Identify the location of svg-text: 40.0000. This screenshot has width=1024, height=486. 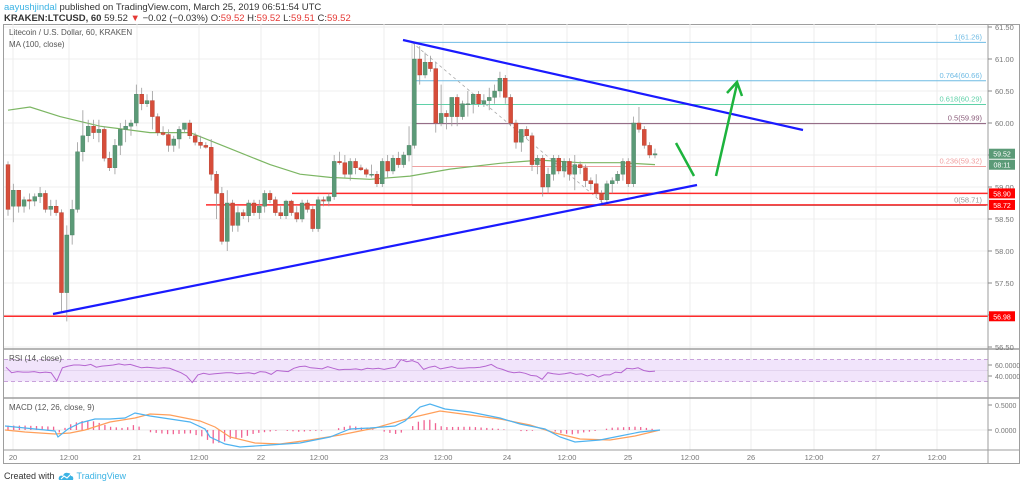
(1007, 377).